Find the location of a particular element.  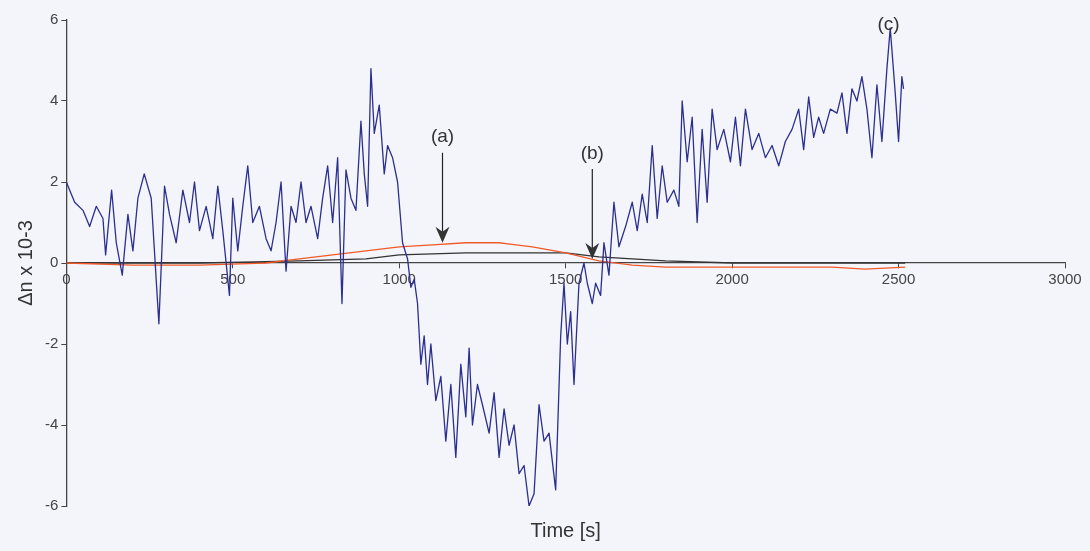

y-tick-label: 4 is located at coordinates (54, 100).